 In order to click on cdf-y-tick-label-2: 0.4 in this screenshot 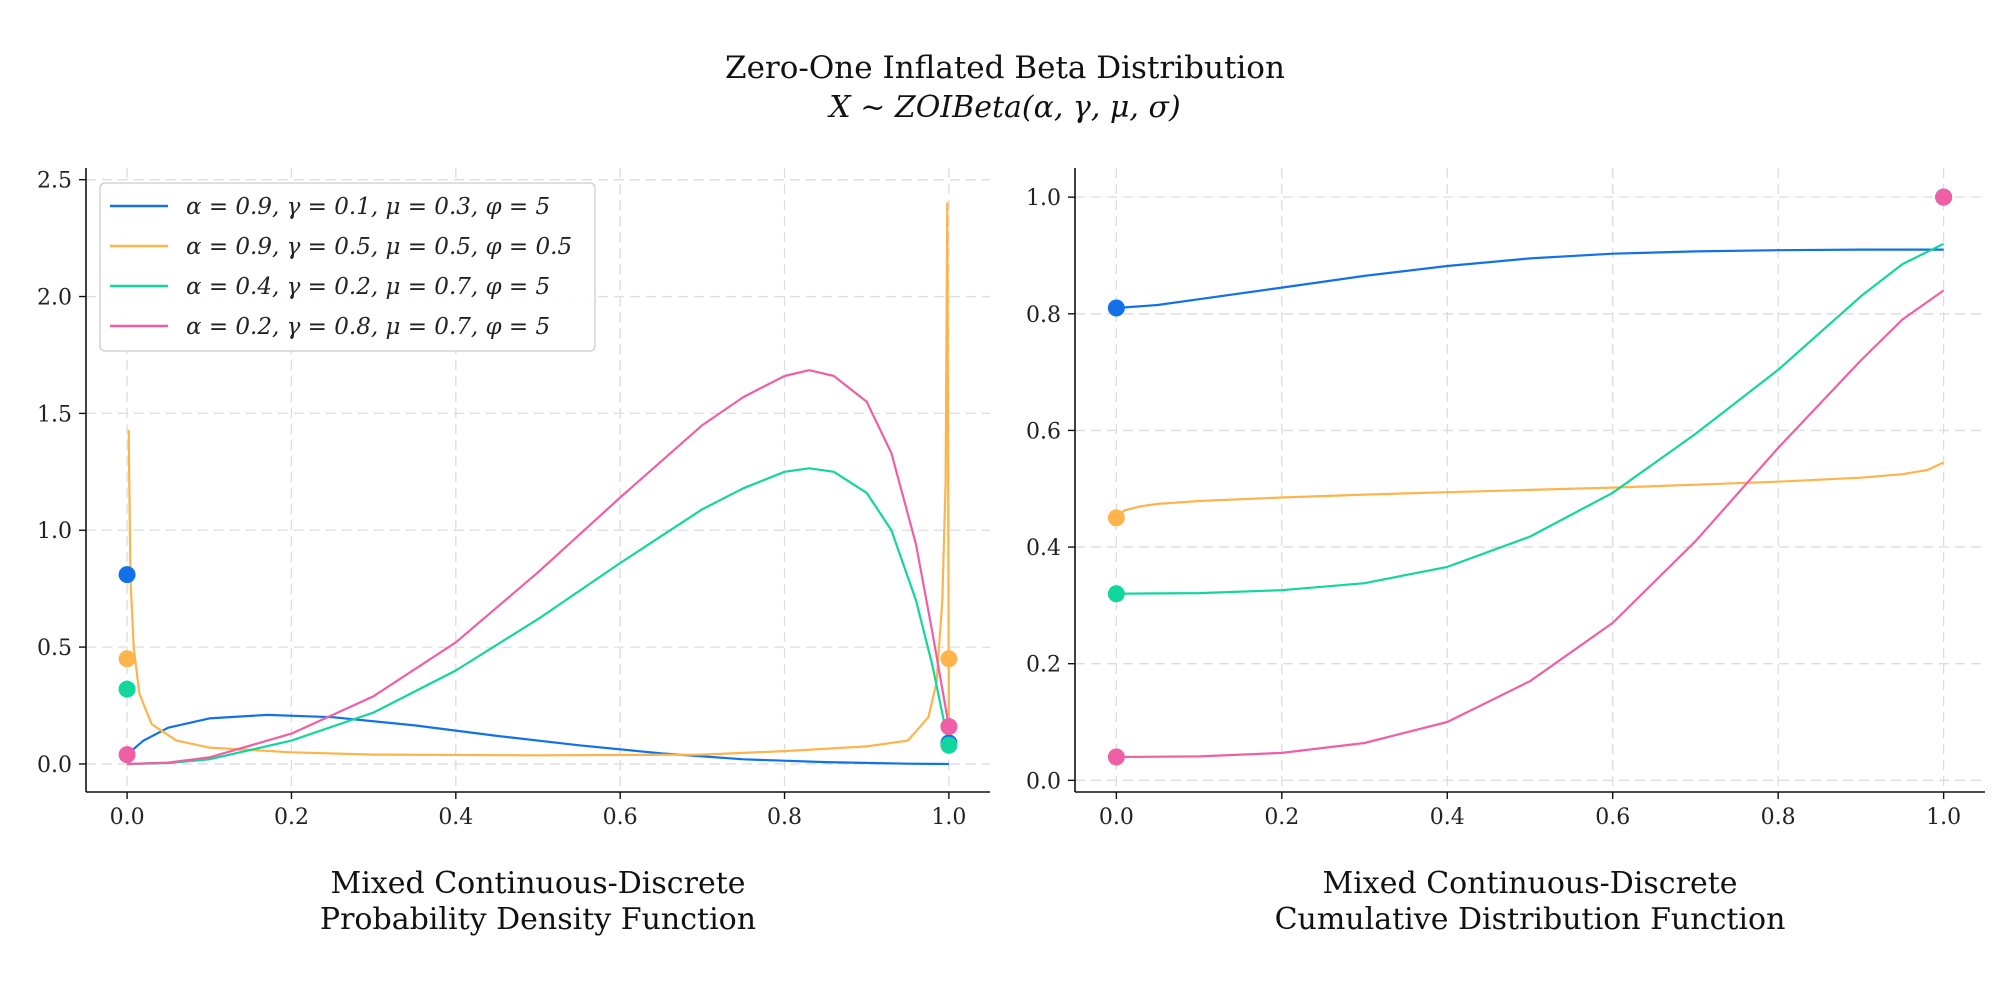, I will do `click(1043, 548)`.